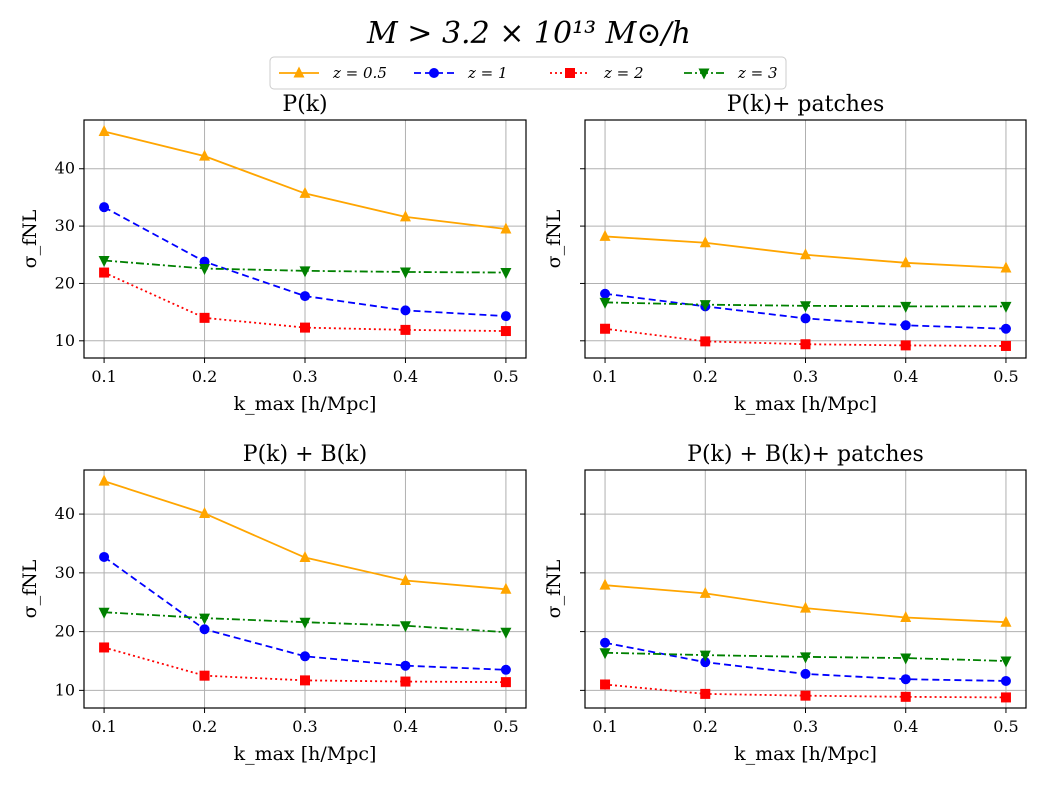 The height and width of the screenshot is (794, 1058). Describe the element at coordinates (806, 104) in the screenshot. I see `panel-title: P(k)+ patches` at that location.